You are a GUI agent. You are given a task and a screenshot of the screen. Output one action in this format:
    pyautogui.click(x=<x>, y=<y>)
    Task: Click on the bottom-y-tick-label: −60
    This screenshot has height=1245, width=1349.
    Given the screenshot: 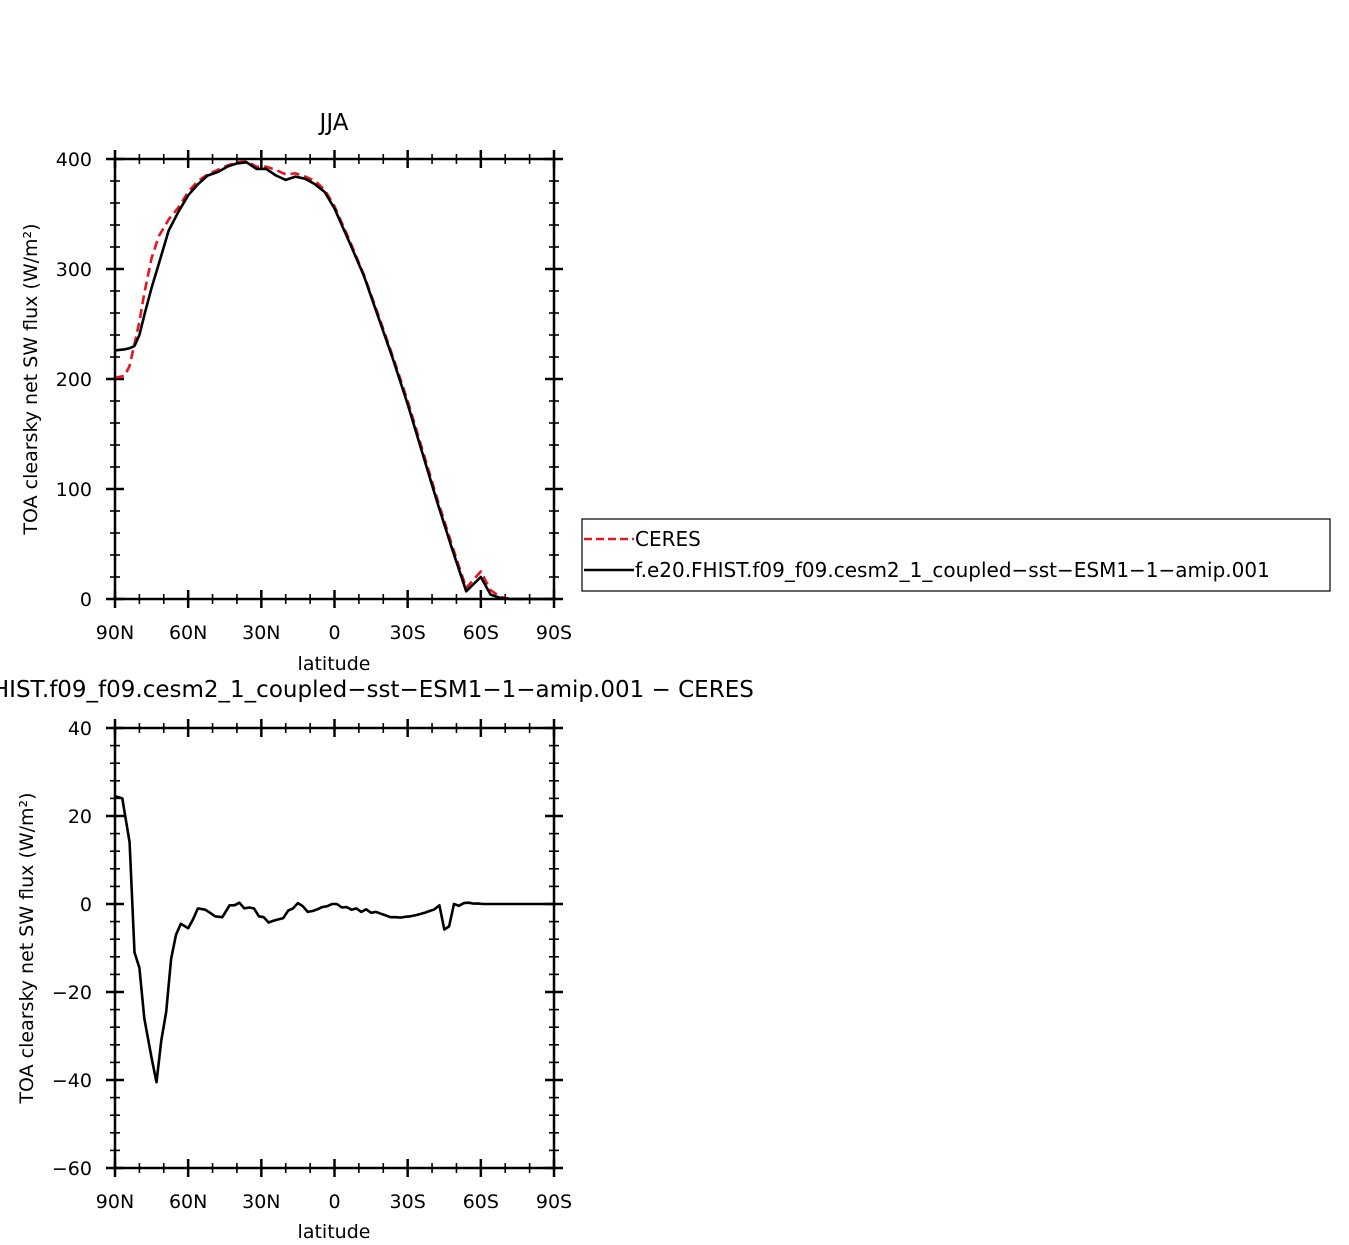 What is the action you would take?
    pyautogui.click(x=72, y=1169)
    